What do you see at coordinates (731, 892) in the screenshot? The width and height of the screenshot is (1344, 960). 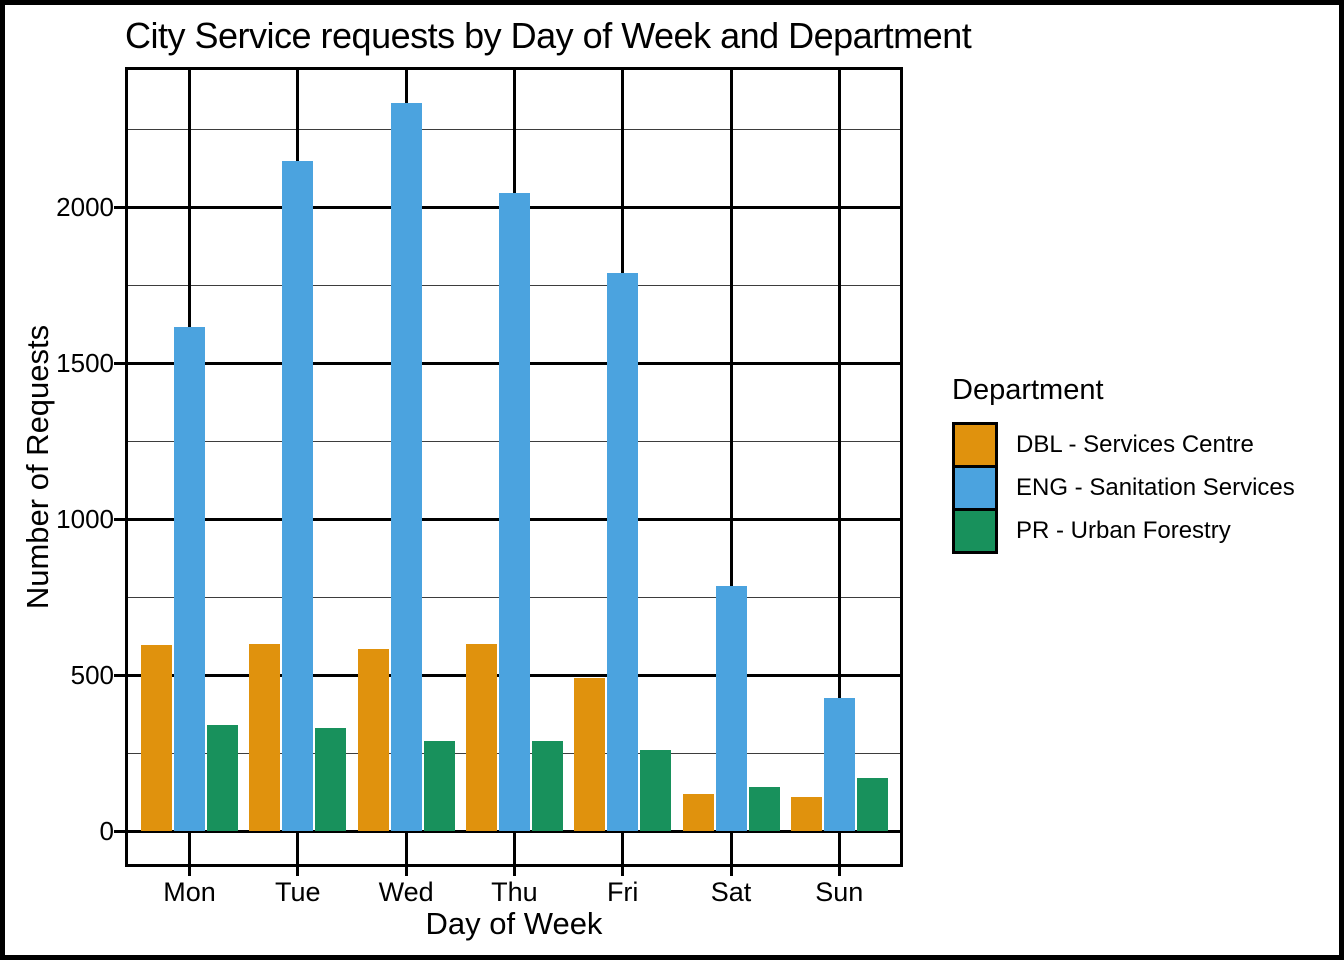 I see `x-tick-label: Sat` at bounding box center [731, 892].